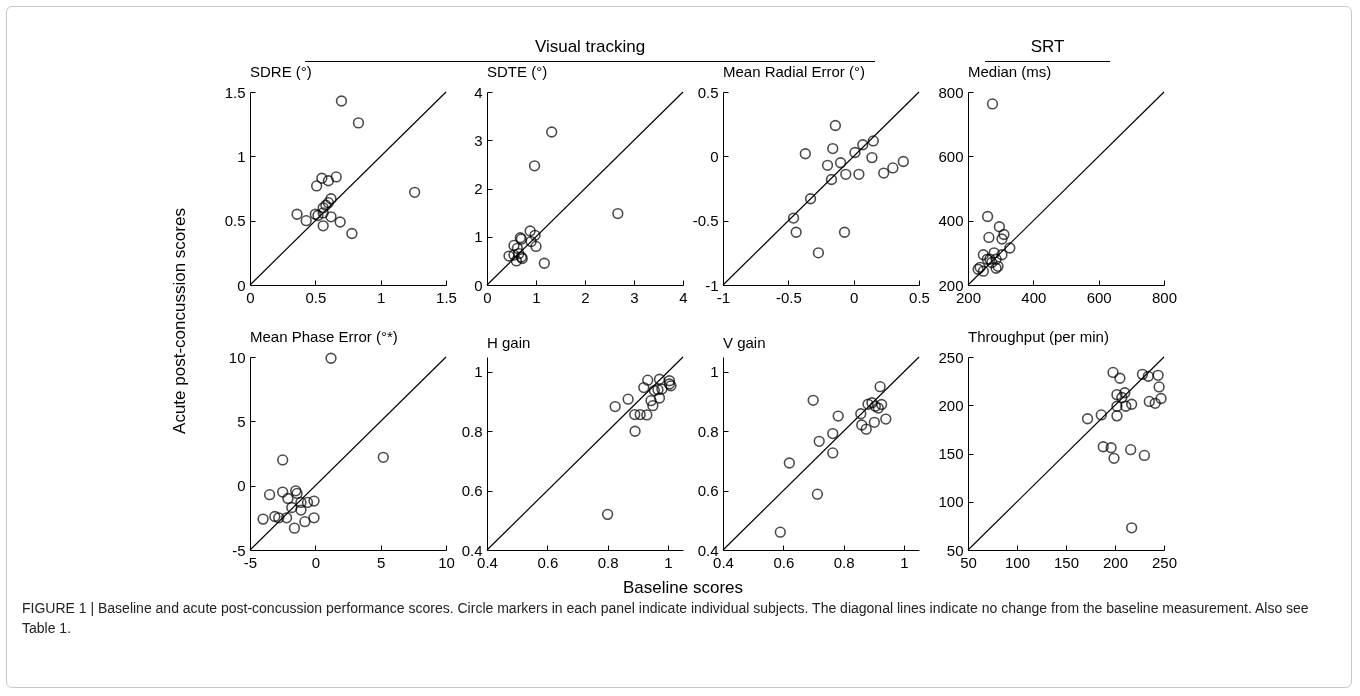 Image resolution: width=1360 pixels, height=696 pixels. What do you see at coordinates (788, 297) in the screenshot?
I see `x-tick-label: -0.5` at bounding box center [788, 297].